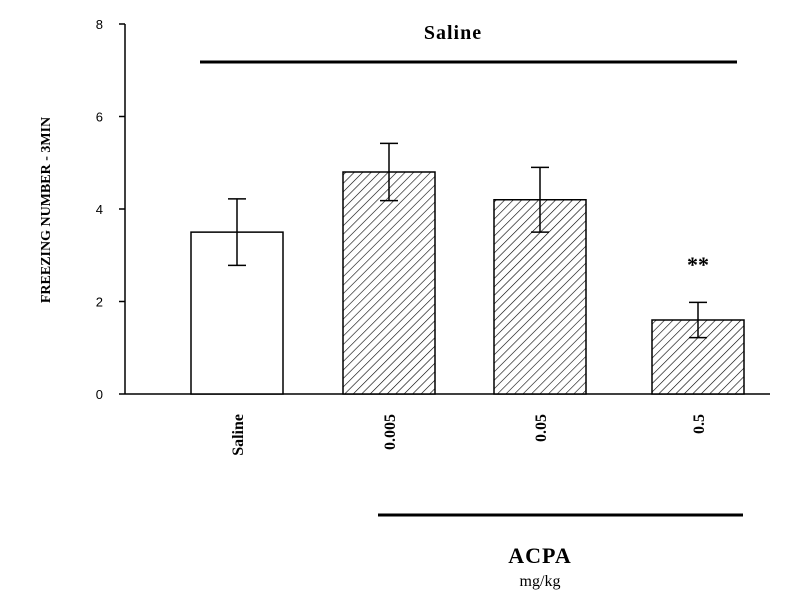  What do you see at coordinates (99, 209) in the screenshot?
I see `y-tick-label: 4` at bounding box center [99, 209].